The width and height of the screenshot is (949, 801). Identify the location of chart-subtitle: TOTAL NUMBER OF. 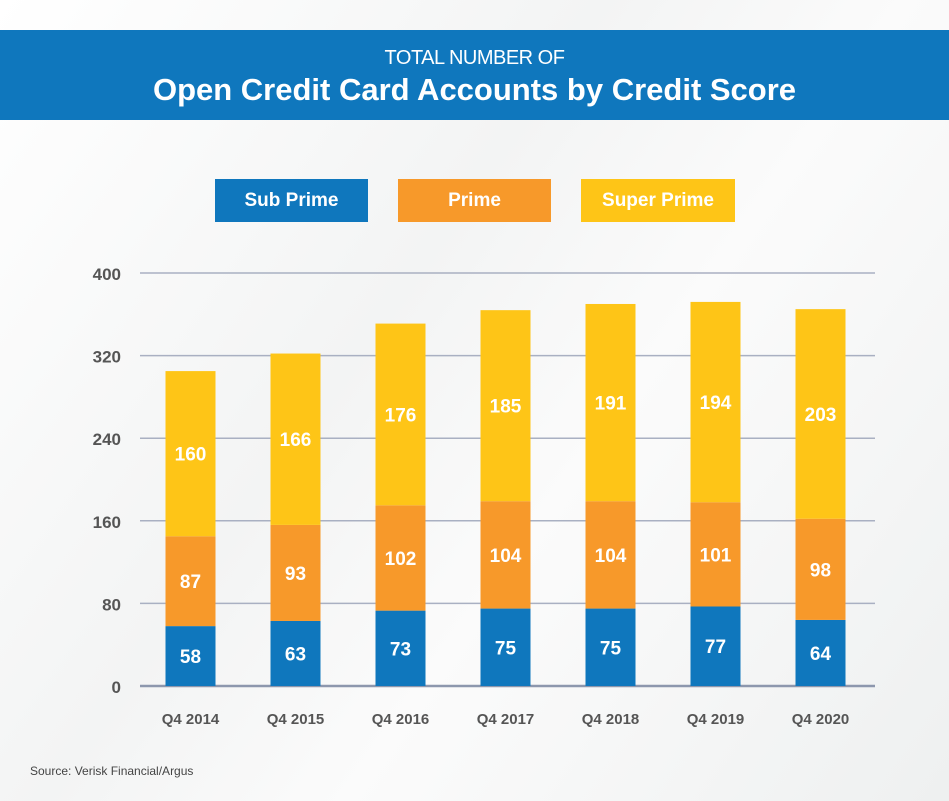
(474, 58).